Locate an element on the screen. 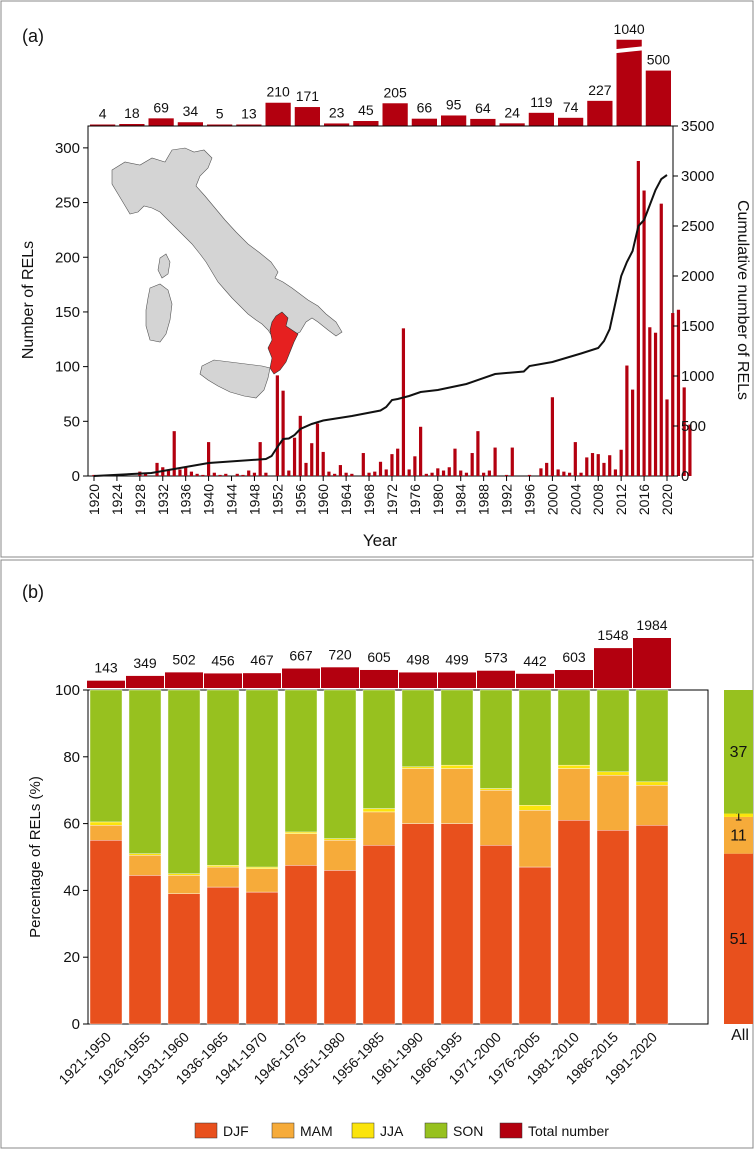  annual-bar-1954 is located at coordinates (289, 473).